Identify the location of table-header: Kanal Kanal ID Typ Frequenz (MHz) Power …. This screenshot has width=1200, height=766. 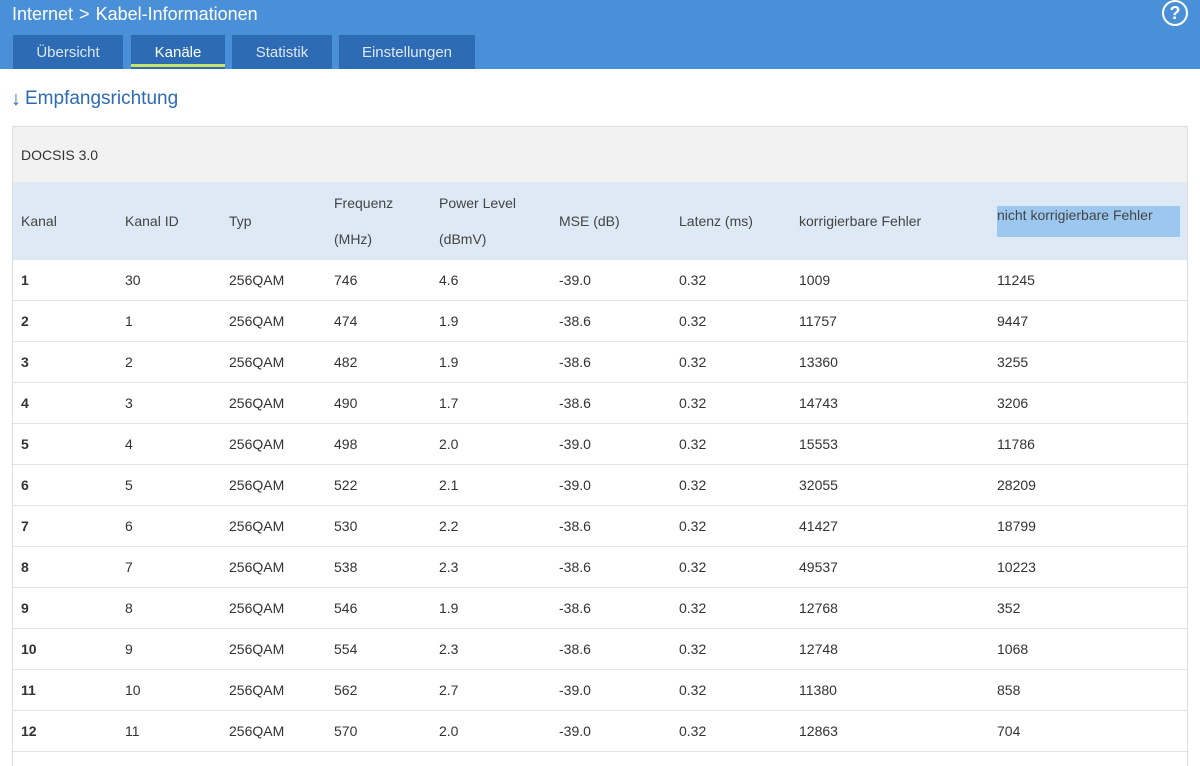
(600, 221).